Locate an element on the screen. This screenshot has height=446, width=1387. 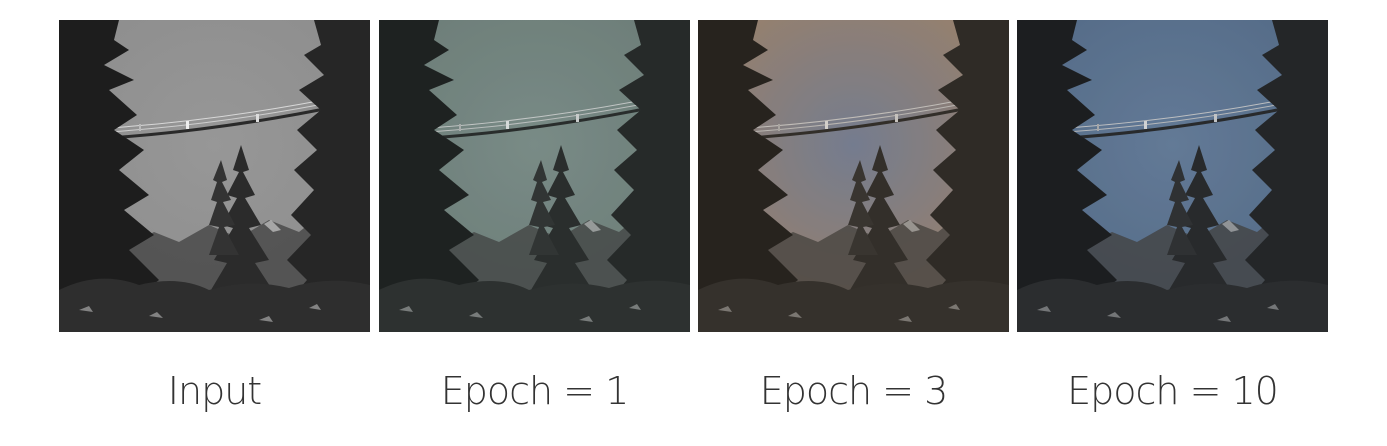
caption-input: Input is located at coordinates (214, 391).